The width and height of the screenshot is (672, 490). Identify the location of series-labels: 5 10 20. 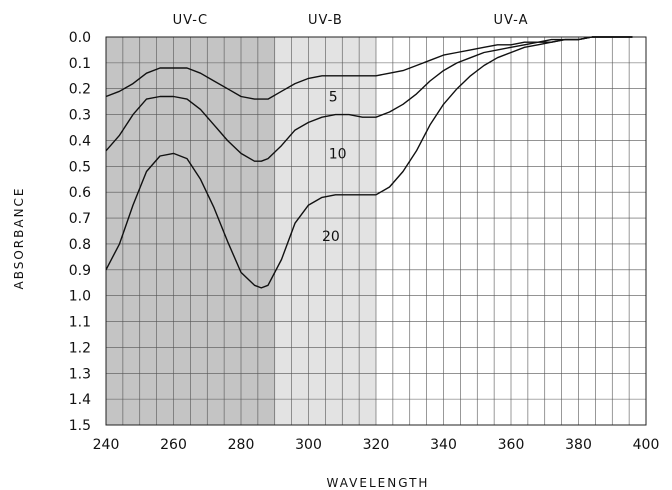
(334, 167).